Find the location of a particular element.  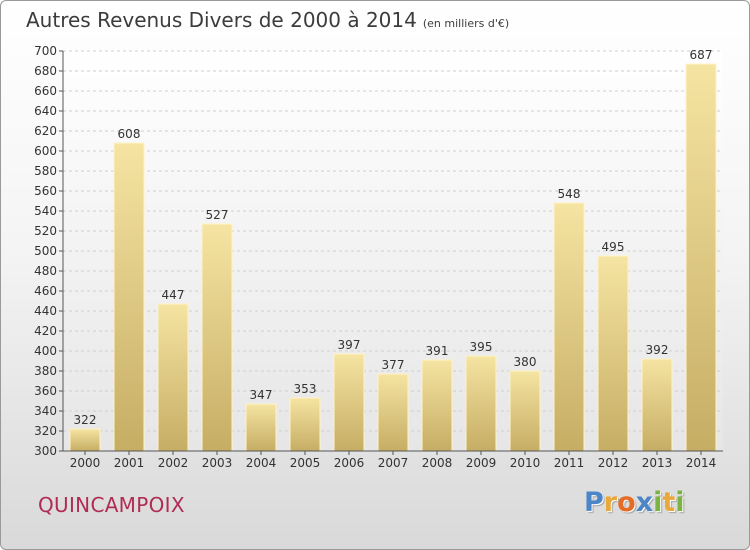

x-tick-label: 2005 is located at coordinates (305, 463).